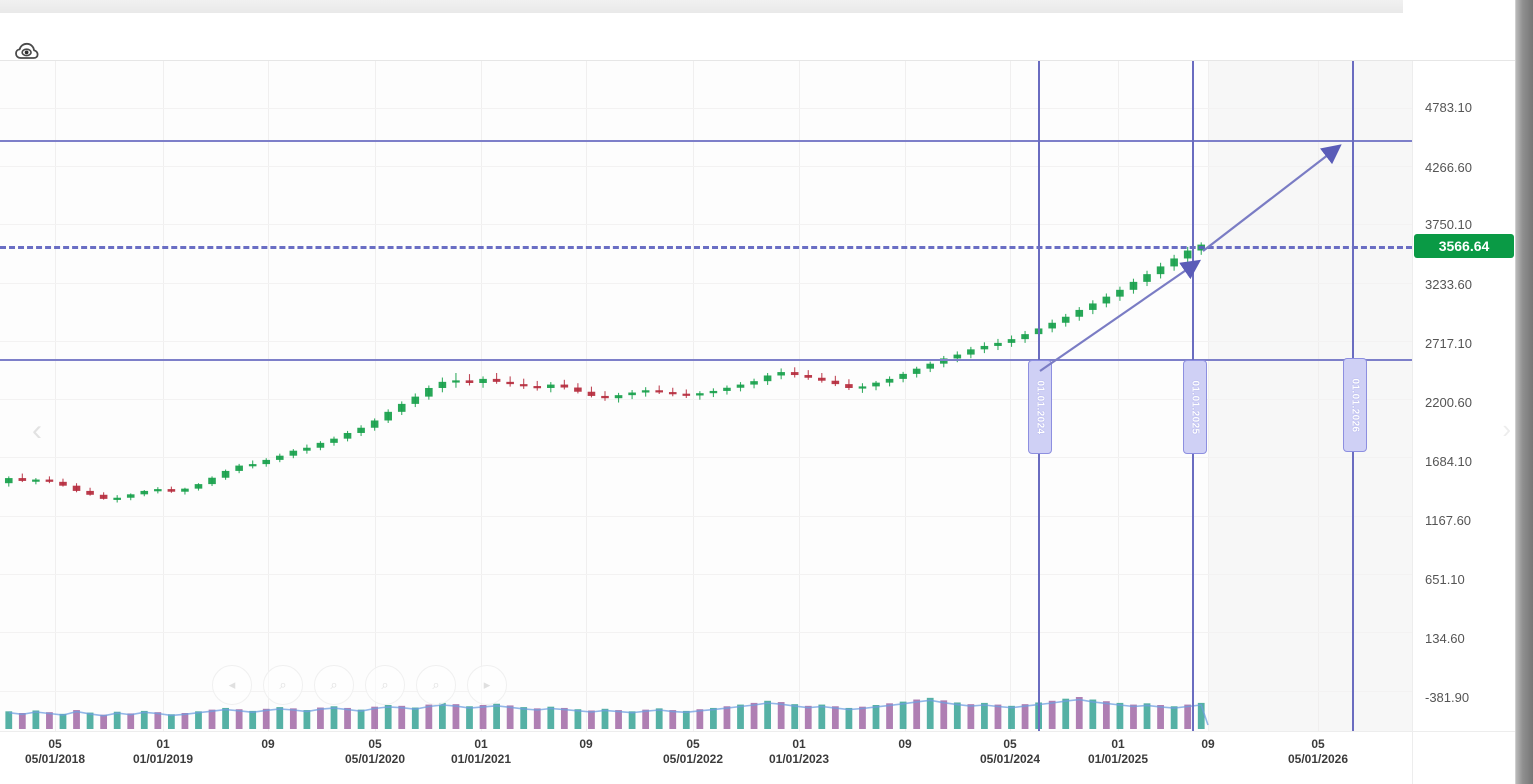 The width and height of the screenshot is (1533, 784). Describe the element at coordinates (1448, 224) in the screenshot. I see `price-tick: 3750.10` at that location.